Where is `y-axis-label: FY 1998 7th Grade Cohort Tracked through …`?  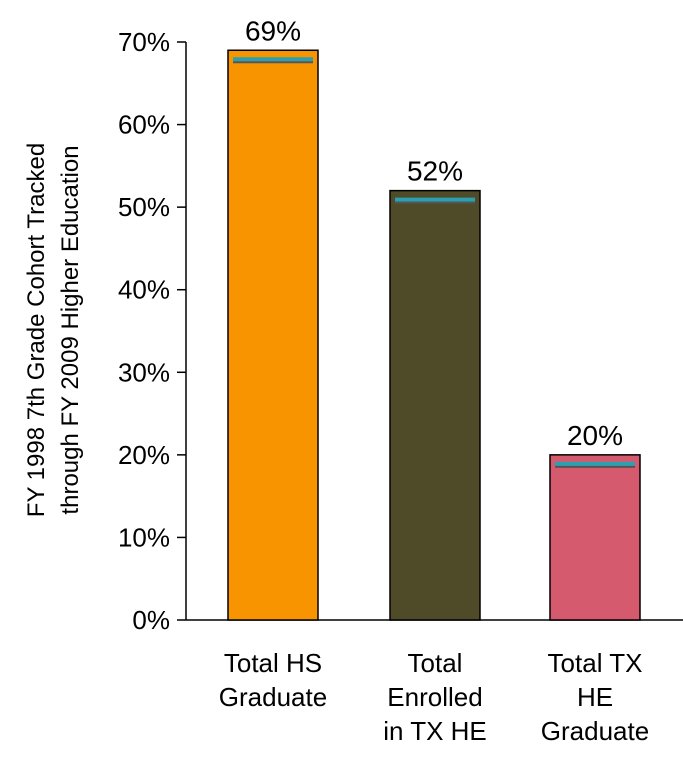 y-axis-label: FY 1998 7th Grade Cohort Tracked through … is located at coordinates (53, 330).